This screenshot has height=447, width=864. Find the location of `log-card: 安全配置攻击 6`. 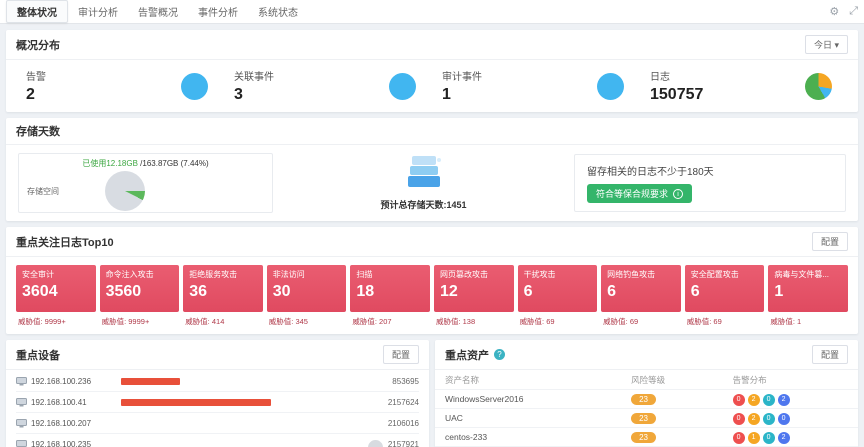

log-card: 安全配置攻击 6 is located at coordinates (724, 288).